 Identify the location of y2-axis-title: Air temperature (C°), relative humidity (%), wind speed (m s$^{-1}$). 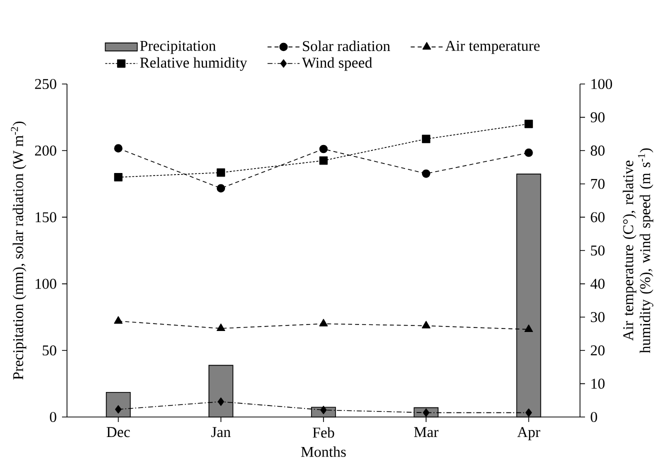
(638, 251).